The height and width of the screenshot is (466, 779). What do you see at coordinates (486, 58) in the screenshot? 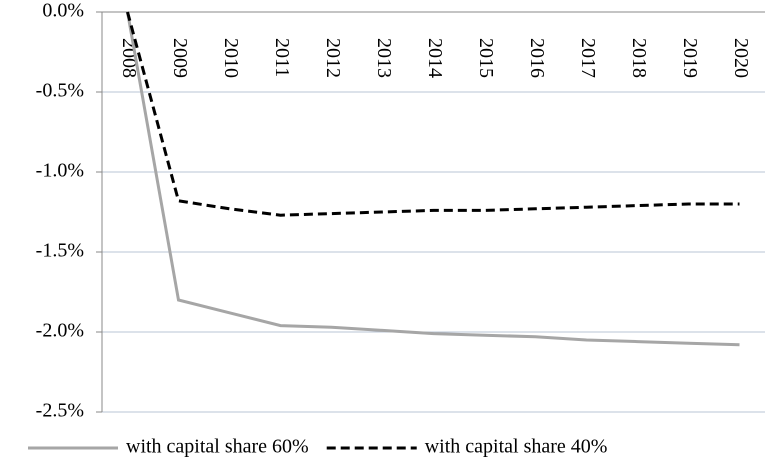
I see `x-tick-label: 2015` at bounding box center [486, 58].